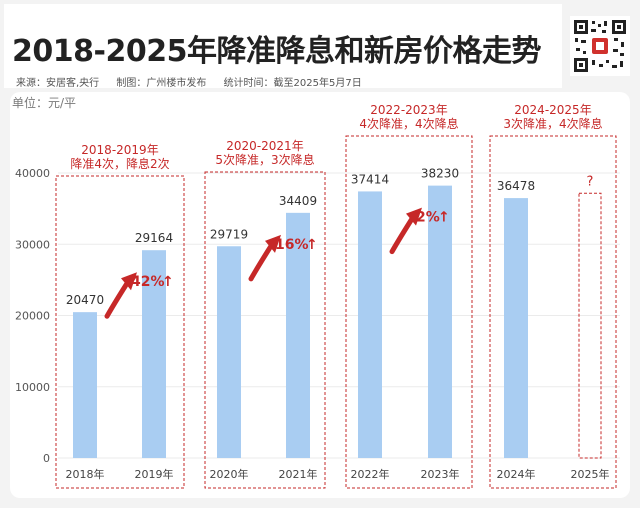 This screenshot has width=640, height=508. Describe the element at coordinates (229, 474) in the screenshot. I see `x-tick-label: 2020年` at that location.